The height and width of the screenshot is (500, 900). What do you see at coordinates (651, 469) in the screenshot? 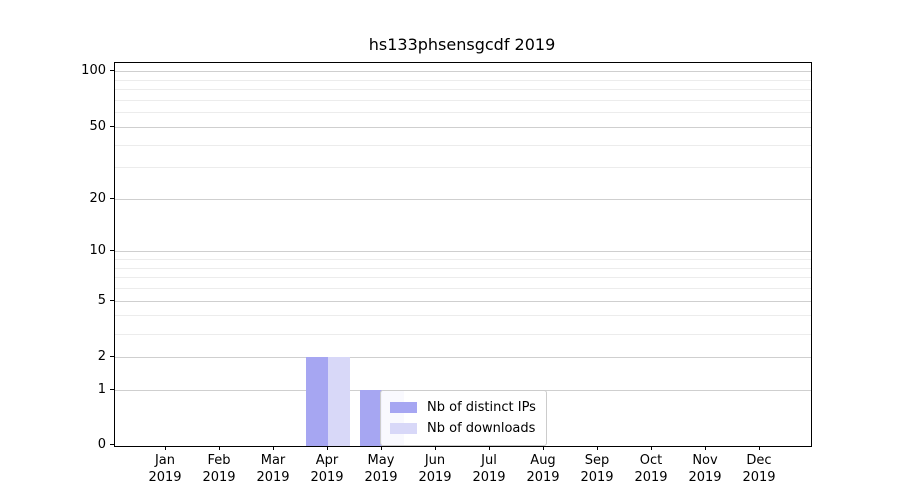
I see `x-axis-tick-label: Oct 2019` at bounding box center [651, 469].